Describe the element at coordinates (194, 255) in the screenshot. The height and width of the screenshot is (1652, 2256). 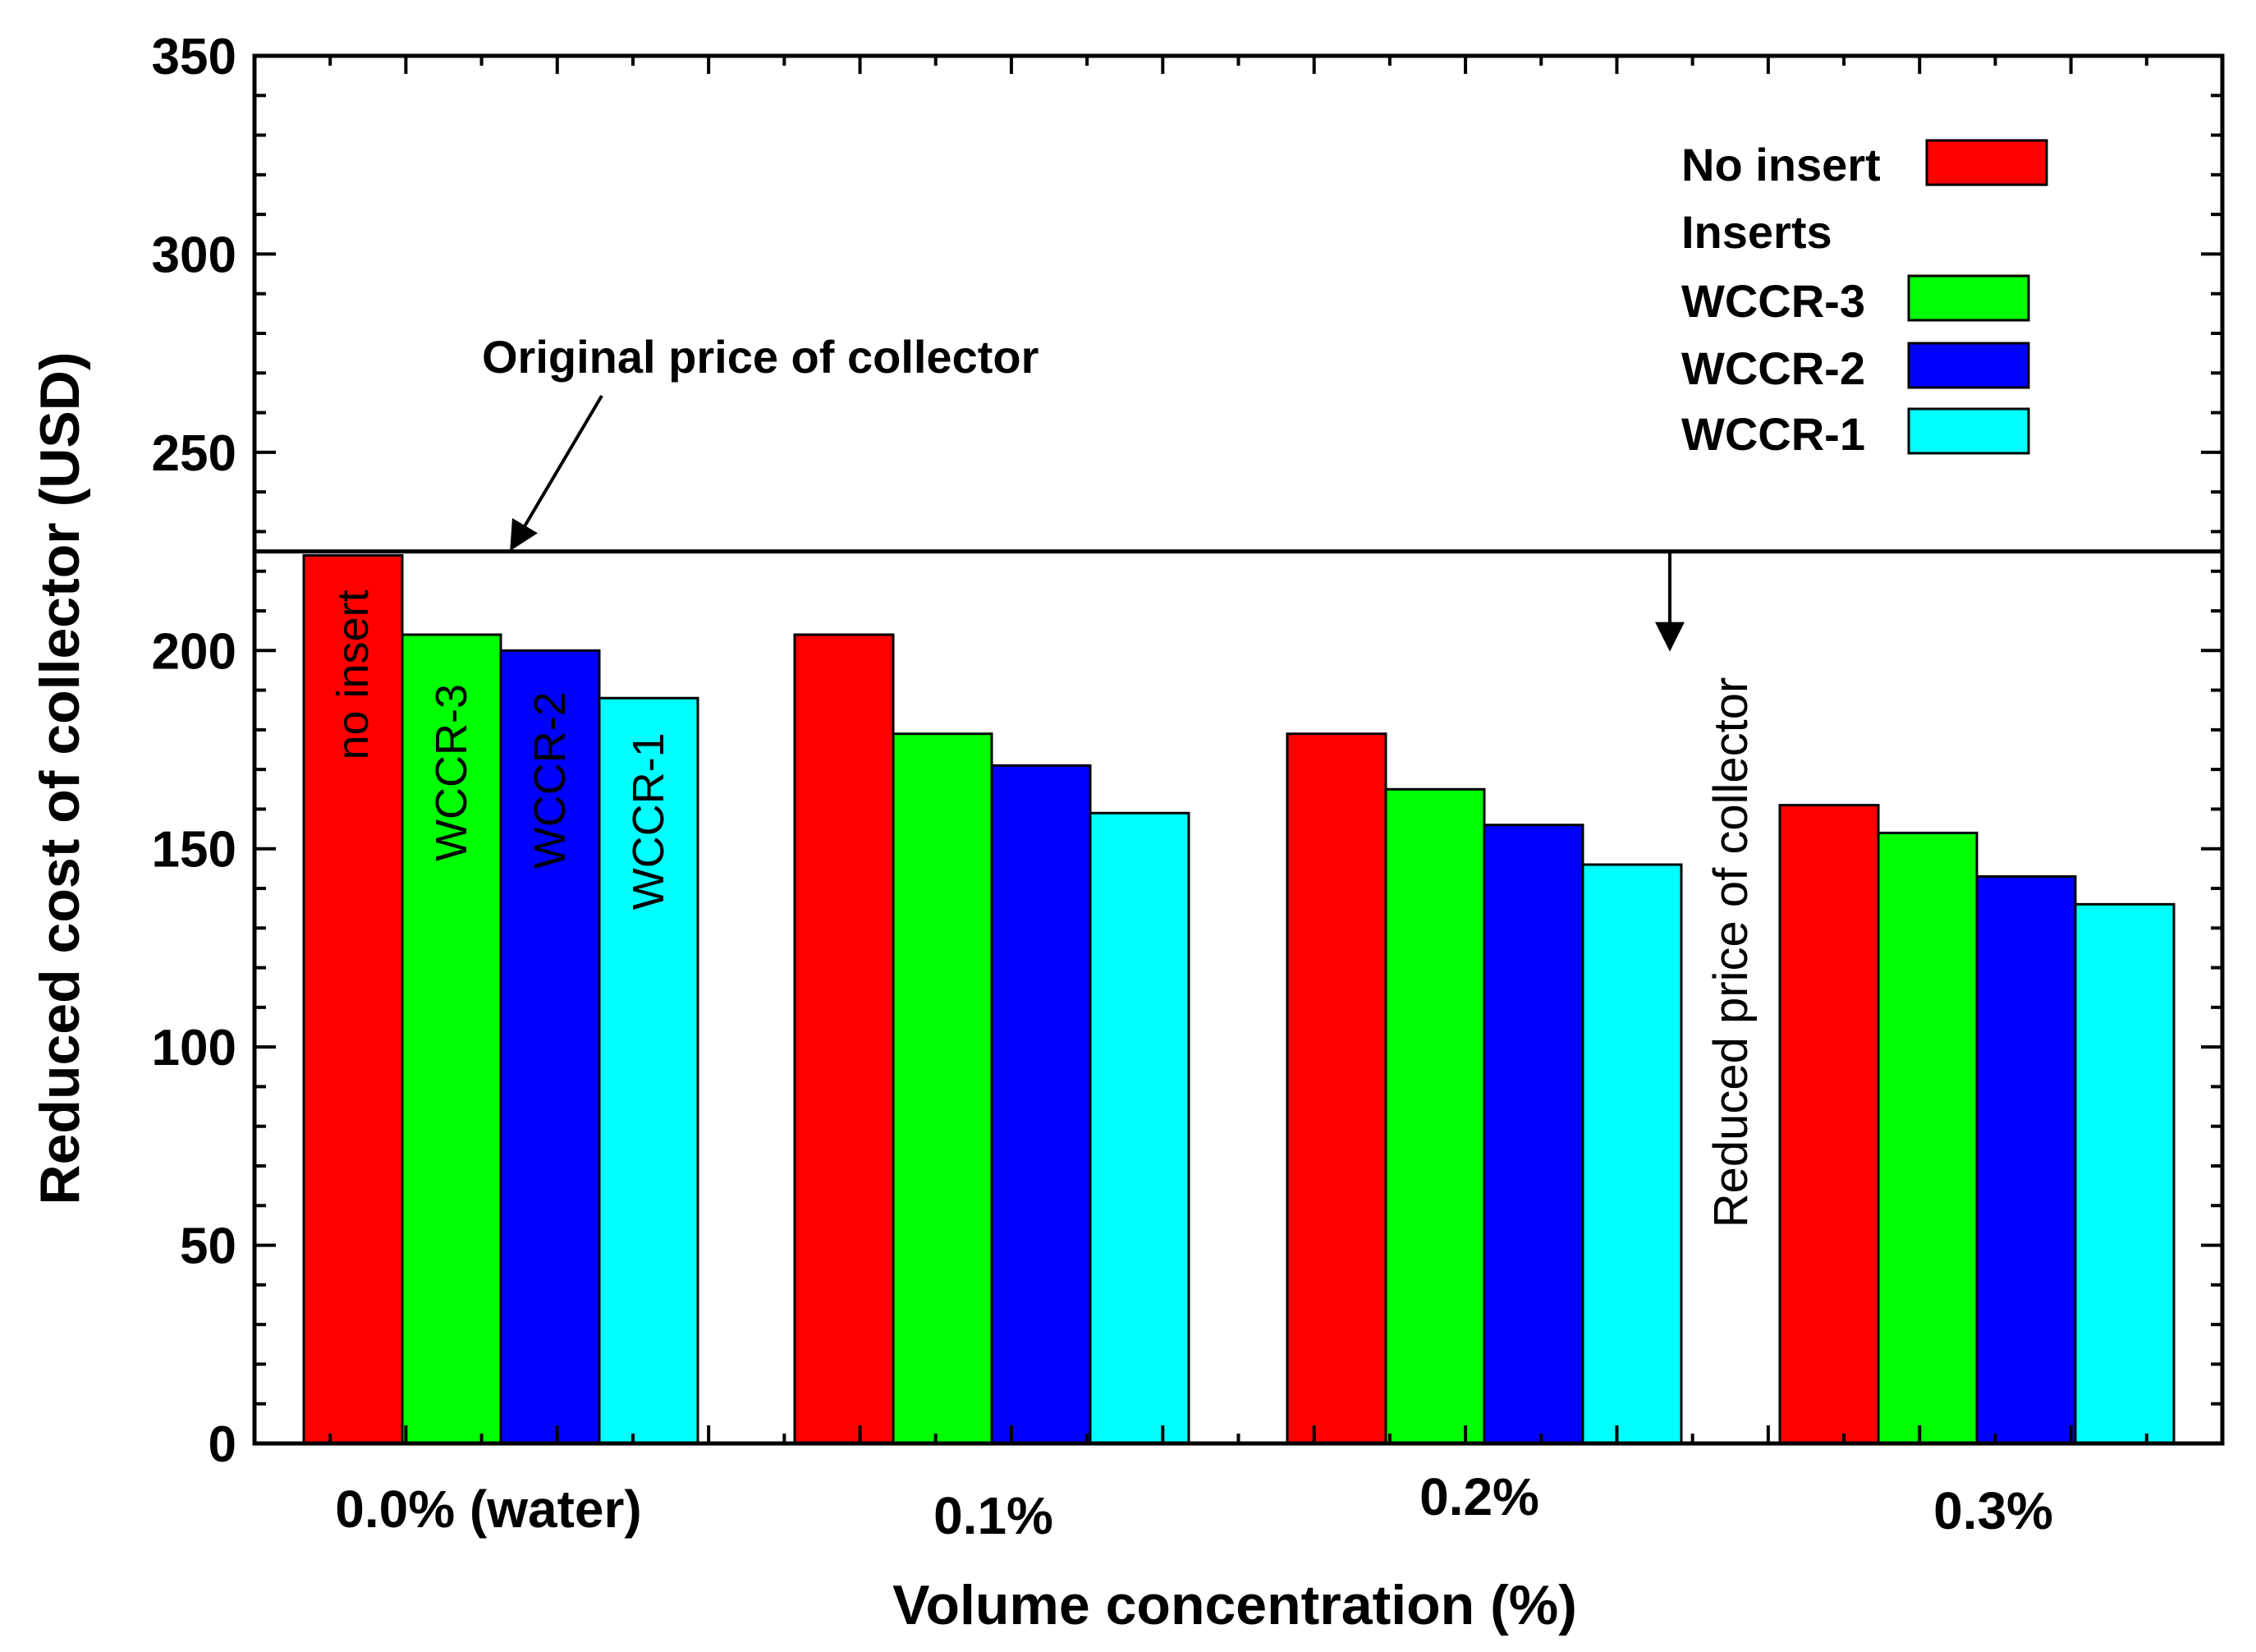
I see `y-tick-label-300: 300` at that location.